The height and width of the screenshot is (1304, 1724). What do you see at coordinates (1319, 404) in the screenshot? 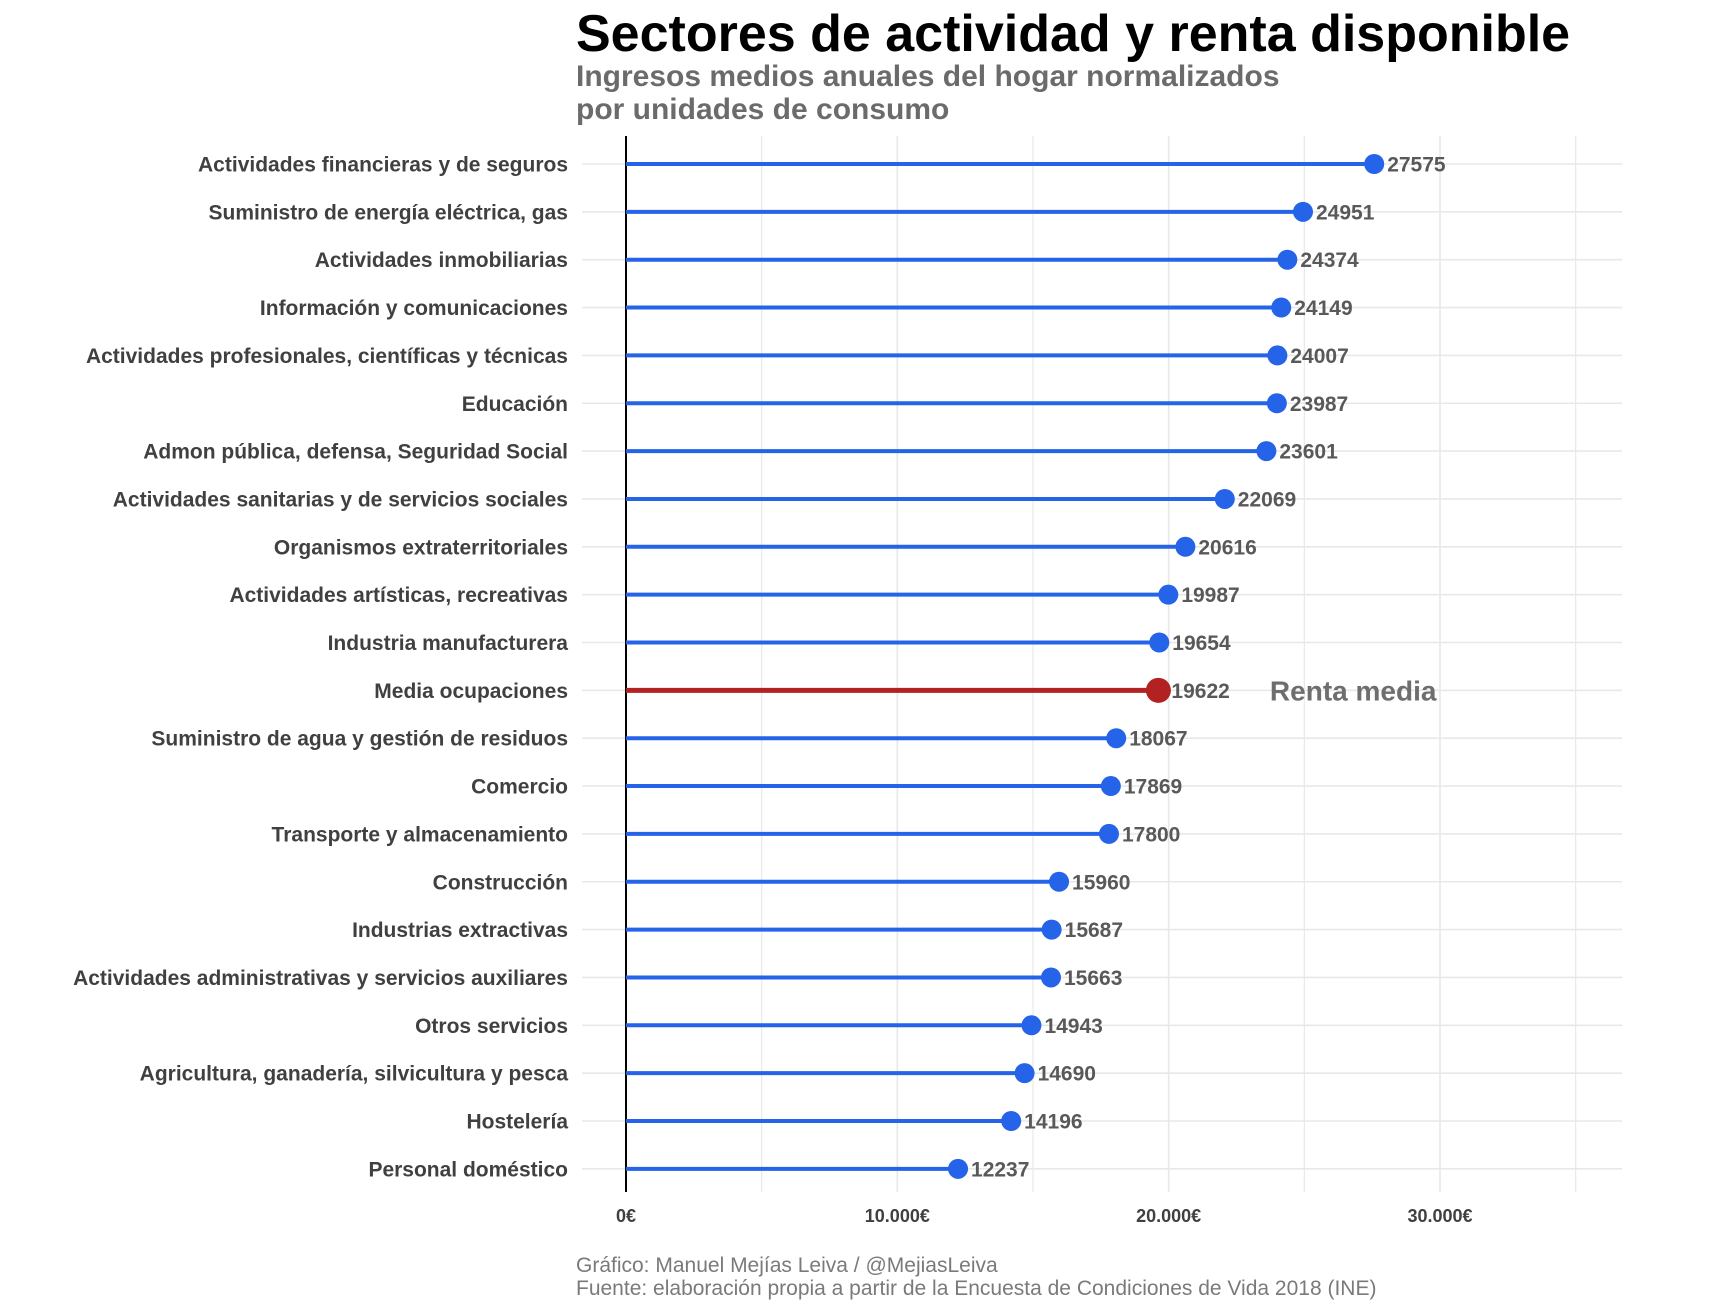
I see `value-label: 23987` at bounding box center [1319, 404].